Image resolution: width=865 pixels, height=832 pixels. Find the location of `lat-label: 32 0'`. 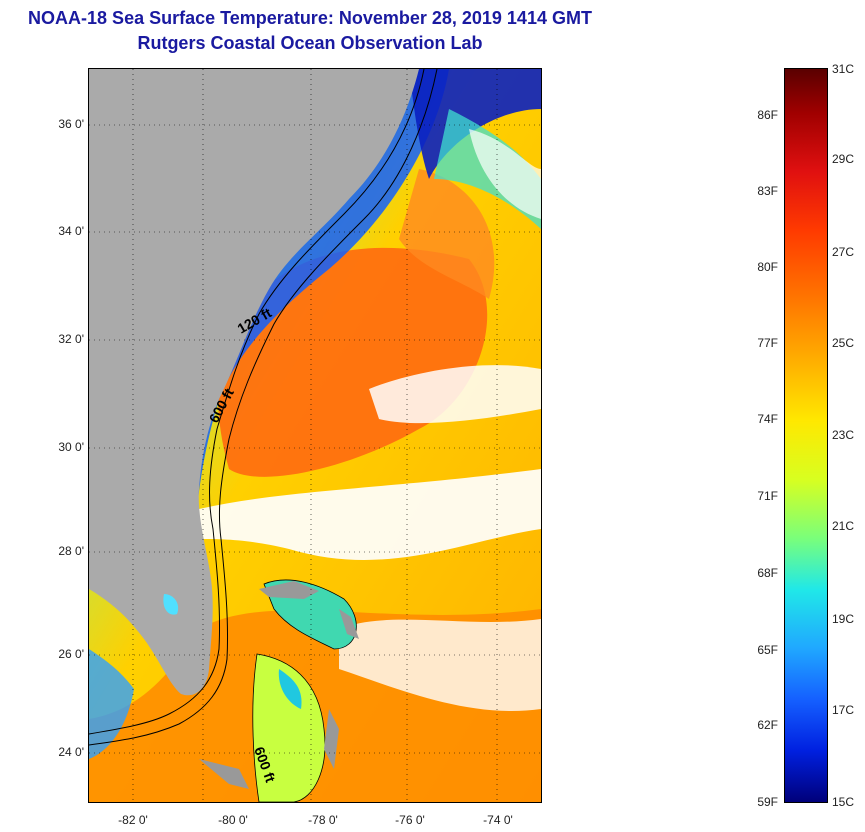

lat-label: 32 0' is located at coordinates (71, 339).